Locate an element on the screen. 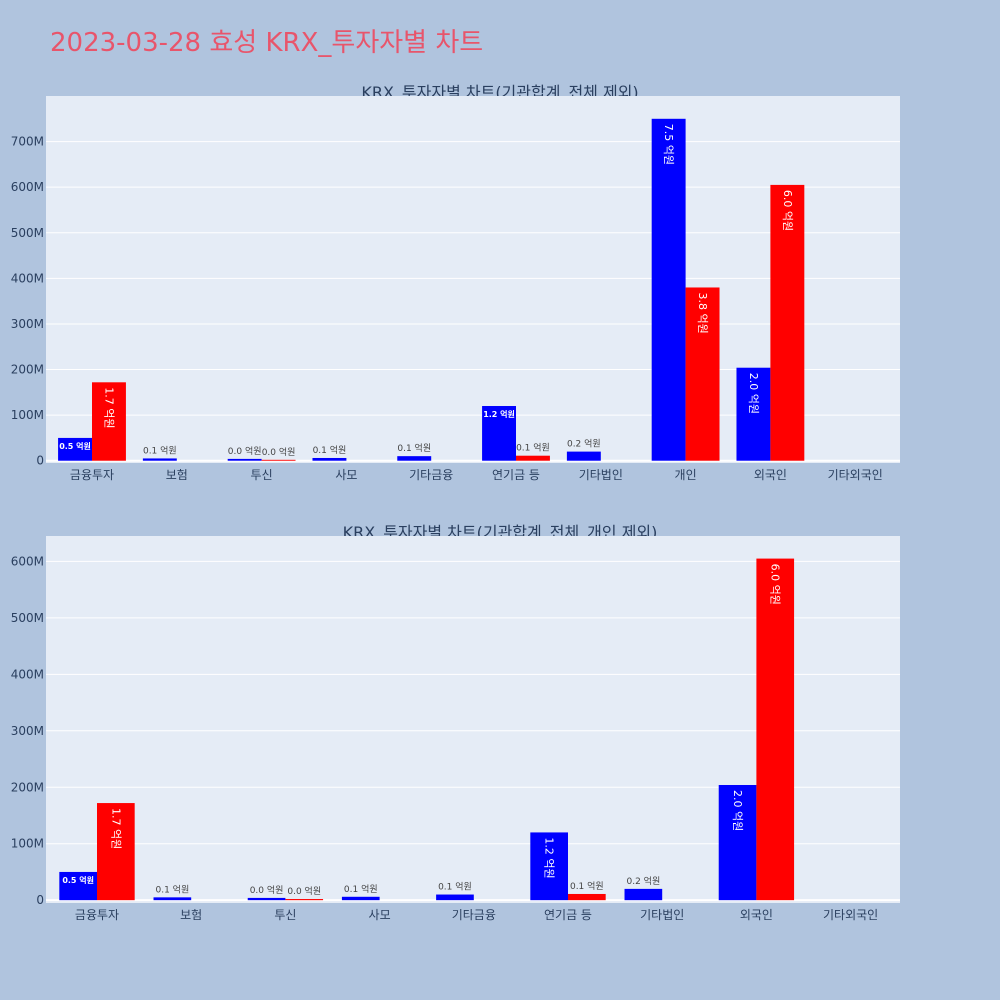  page-title: 2023-03-28 효성 KRX_투자자별 차트 is located at coordinates (267, 43).